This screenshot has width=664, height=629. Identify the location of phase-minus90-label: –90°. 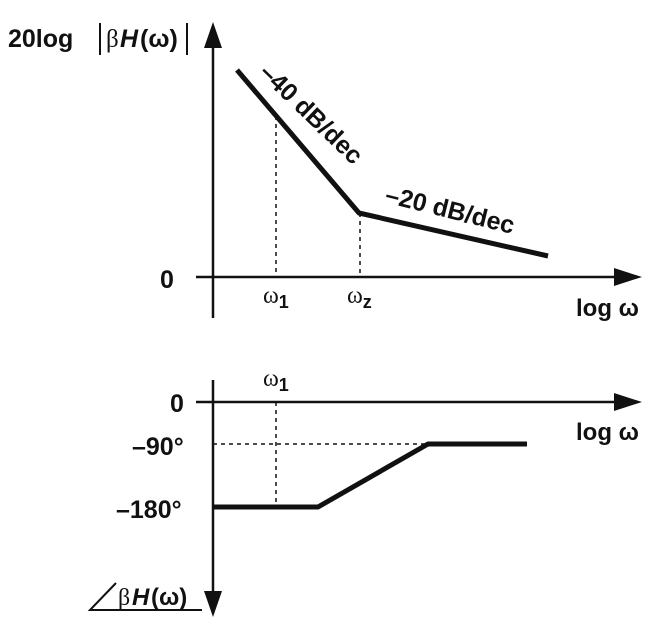
(158, 447).